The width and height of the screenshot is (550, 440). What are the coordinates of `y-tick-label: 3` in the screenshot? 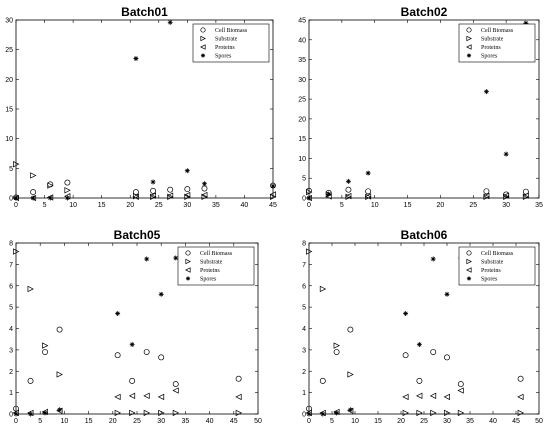 It's located at (304, 350).